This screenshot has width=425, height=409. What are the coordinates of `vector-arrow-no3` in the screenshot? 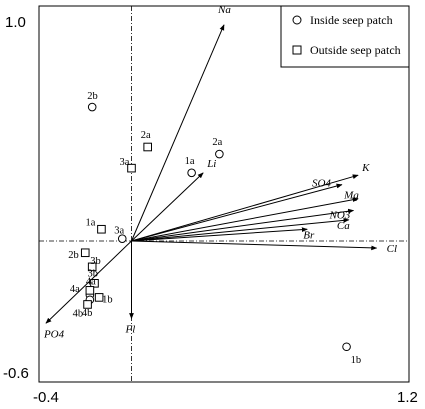 It's located at (243, 225).